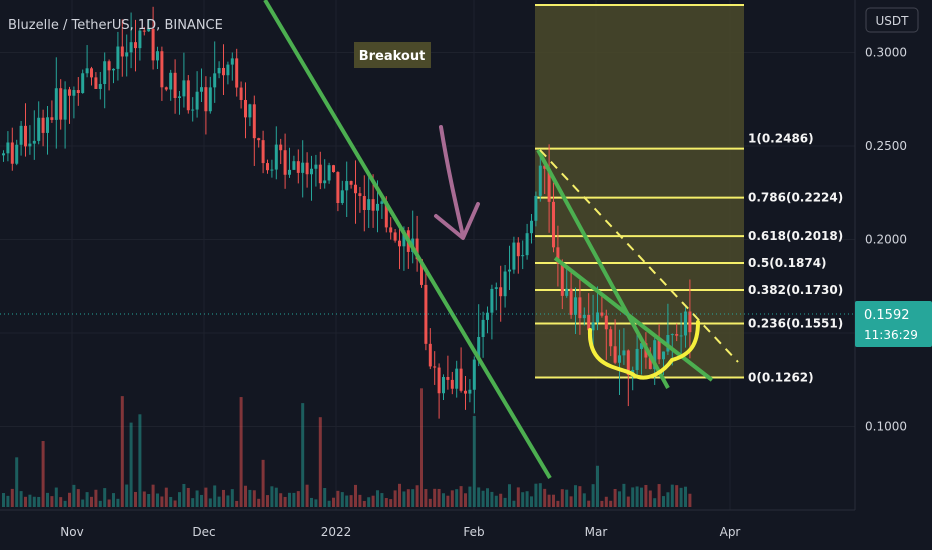  I want to click on fib-level-label: 1(0.2486), so click(781, 139).